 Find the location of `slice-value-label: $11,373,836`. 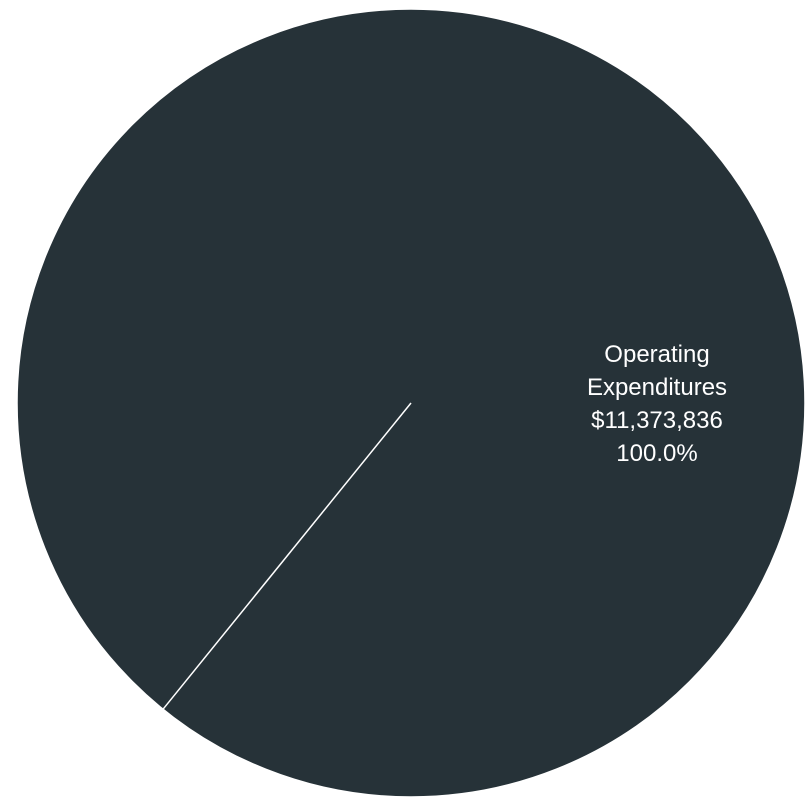

slice-value-label: $11,373,836 is located at coordinates (657, 420).